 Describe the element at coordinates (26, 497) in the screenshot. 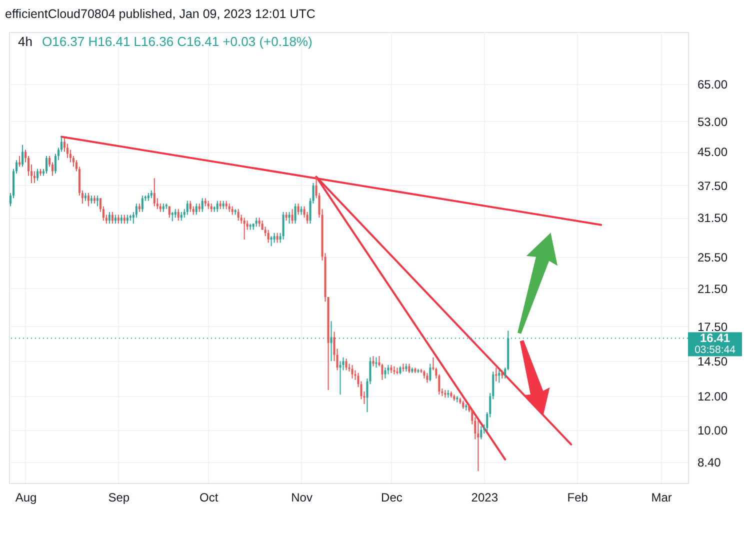

I see `x-tick-label: Aug` at that location.